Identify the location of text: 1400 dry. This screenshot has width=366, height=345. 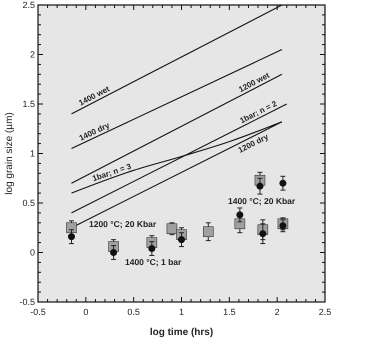
(95, 131).